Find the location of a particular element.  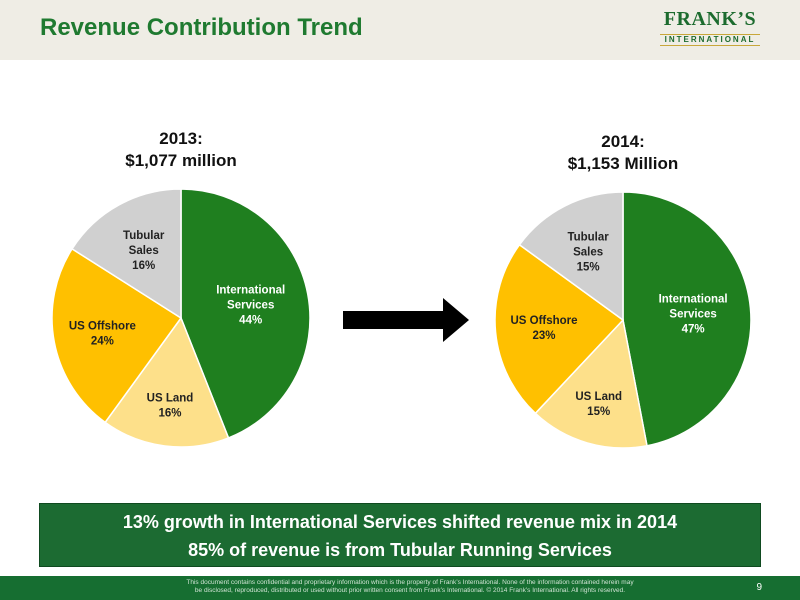

pie-2014-slice-us-offshore is located at coordinates (559, 329).